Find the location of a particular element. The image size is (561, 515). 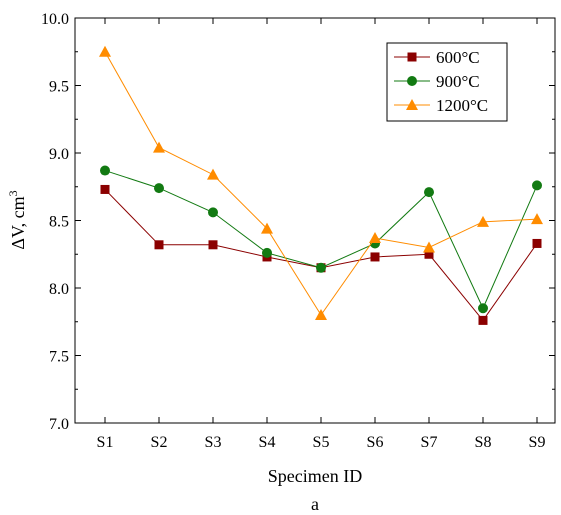

x-axis-label: Specimen ID is located at coordinates (315, 476).